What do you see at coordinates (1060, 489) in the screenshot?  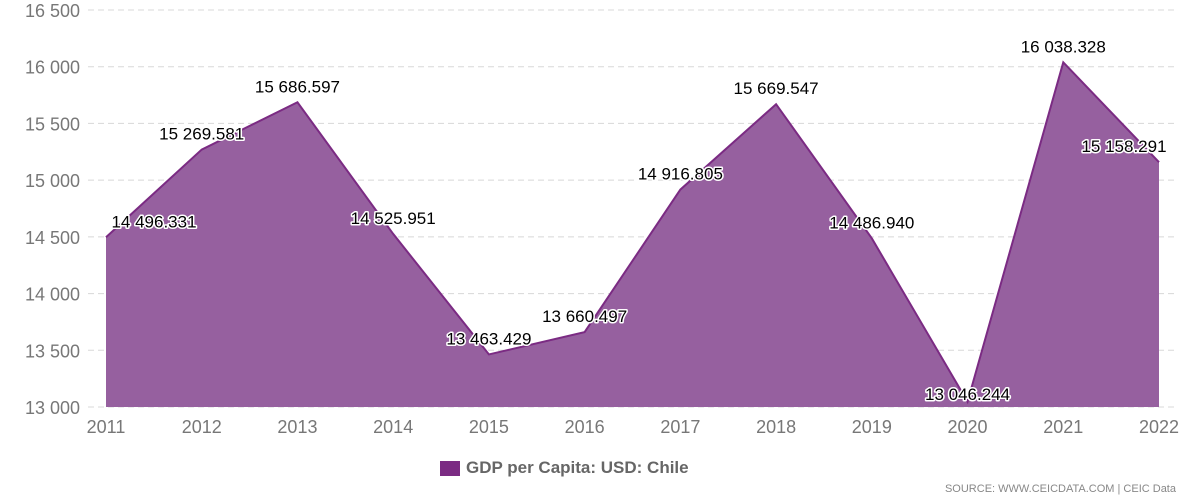 I see `source-note: SOURCE: WWW.CEICDATA.COM | CEIC Data` at bounding box center [1060, 489].